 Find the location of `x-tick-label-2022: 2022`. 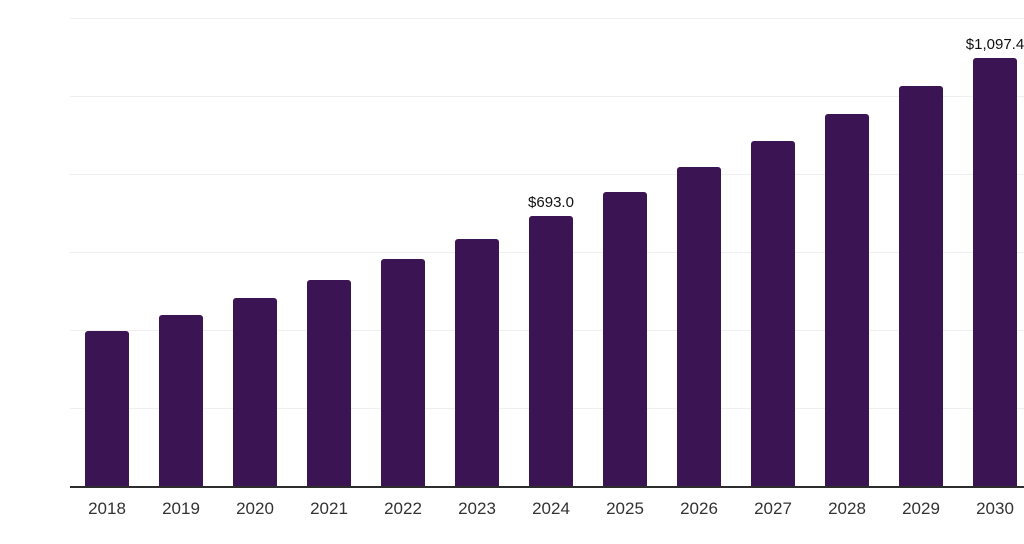

x-tick-label-2022: 2022 is located at coordinates (403, 508).